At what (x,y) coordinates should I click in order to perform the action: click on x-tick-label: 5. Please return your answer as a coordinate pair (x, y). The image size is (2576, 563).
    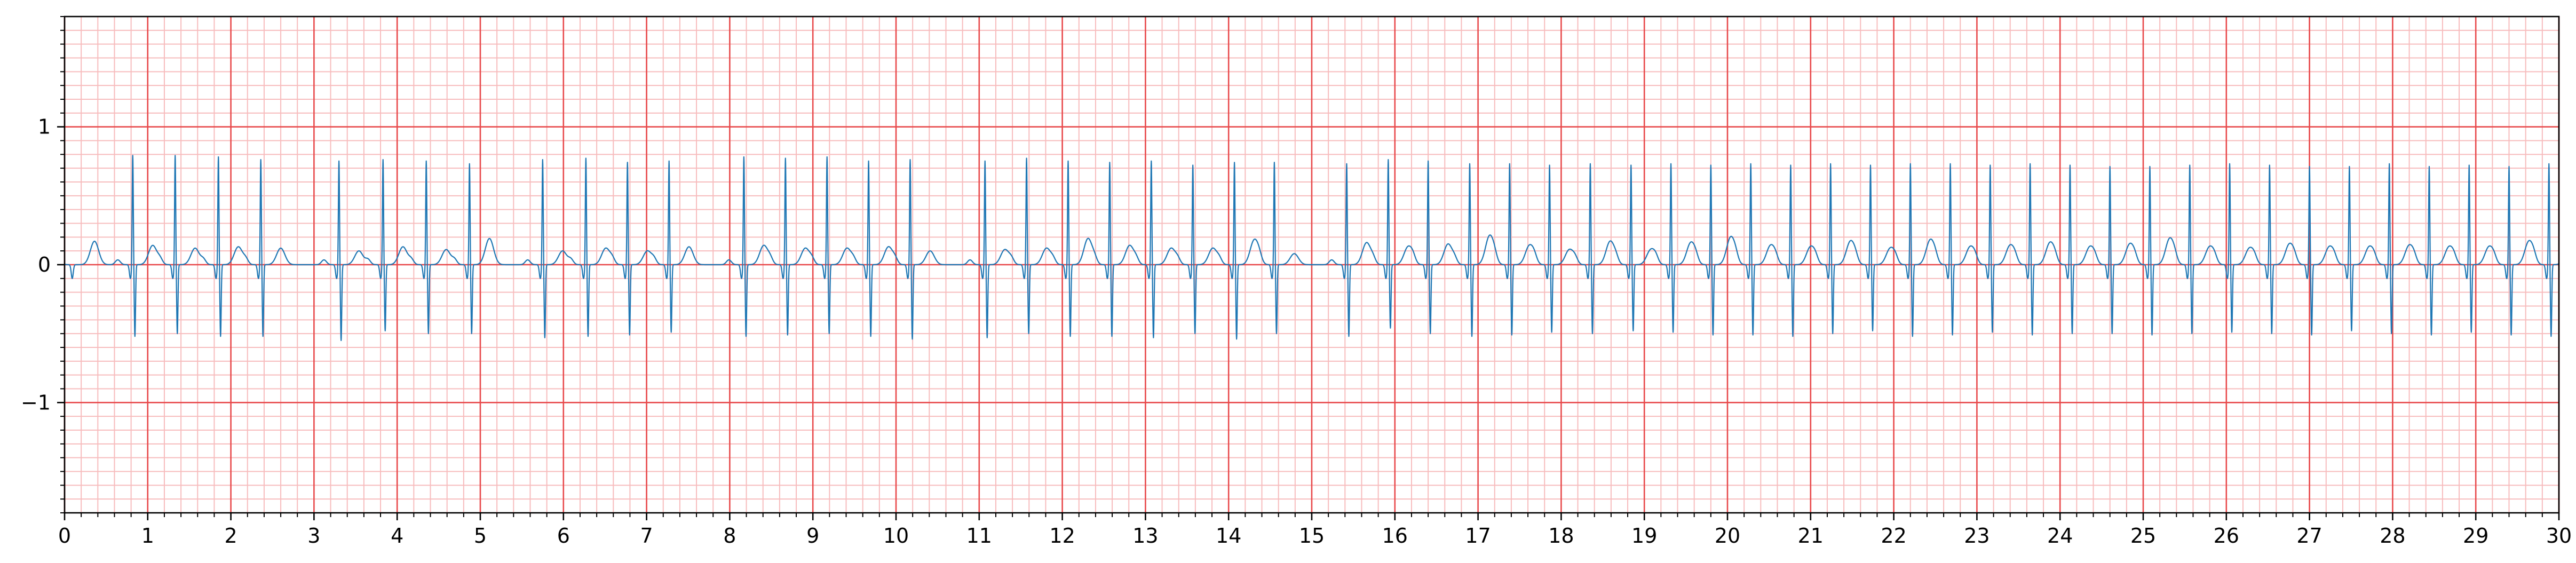
    Looking at the image, I should click on (481, 536).